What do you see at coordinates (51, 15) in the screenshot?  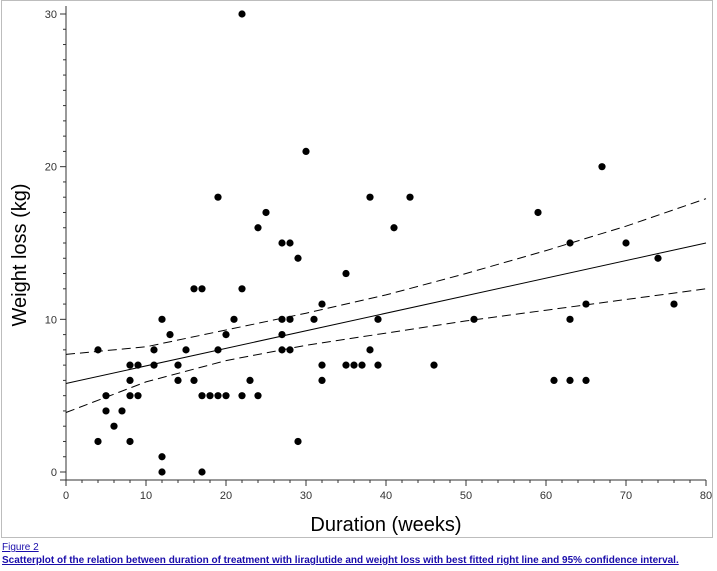 I see `y-tick-label: 30` at bounding box center [51, 15].